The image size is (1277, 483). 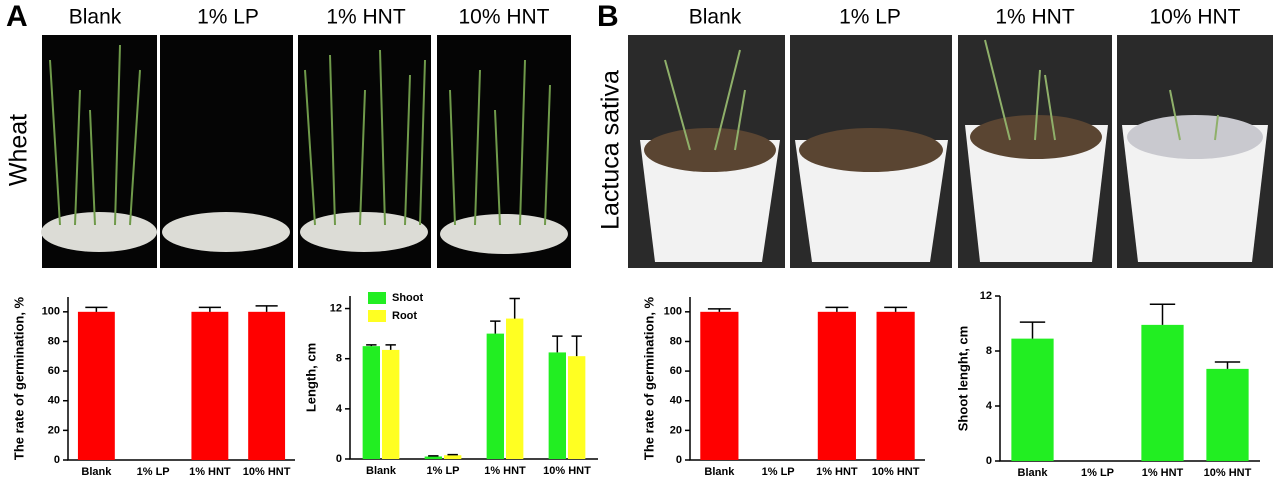 I want to click on panel-label: B, so click(x=608, y=16).